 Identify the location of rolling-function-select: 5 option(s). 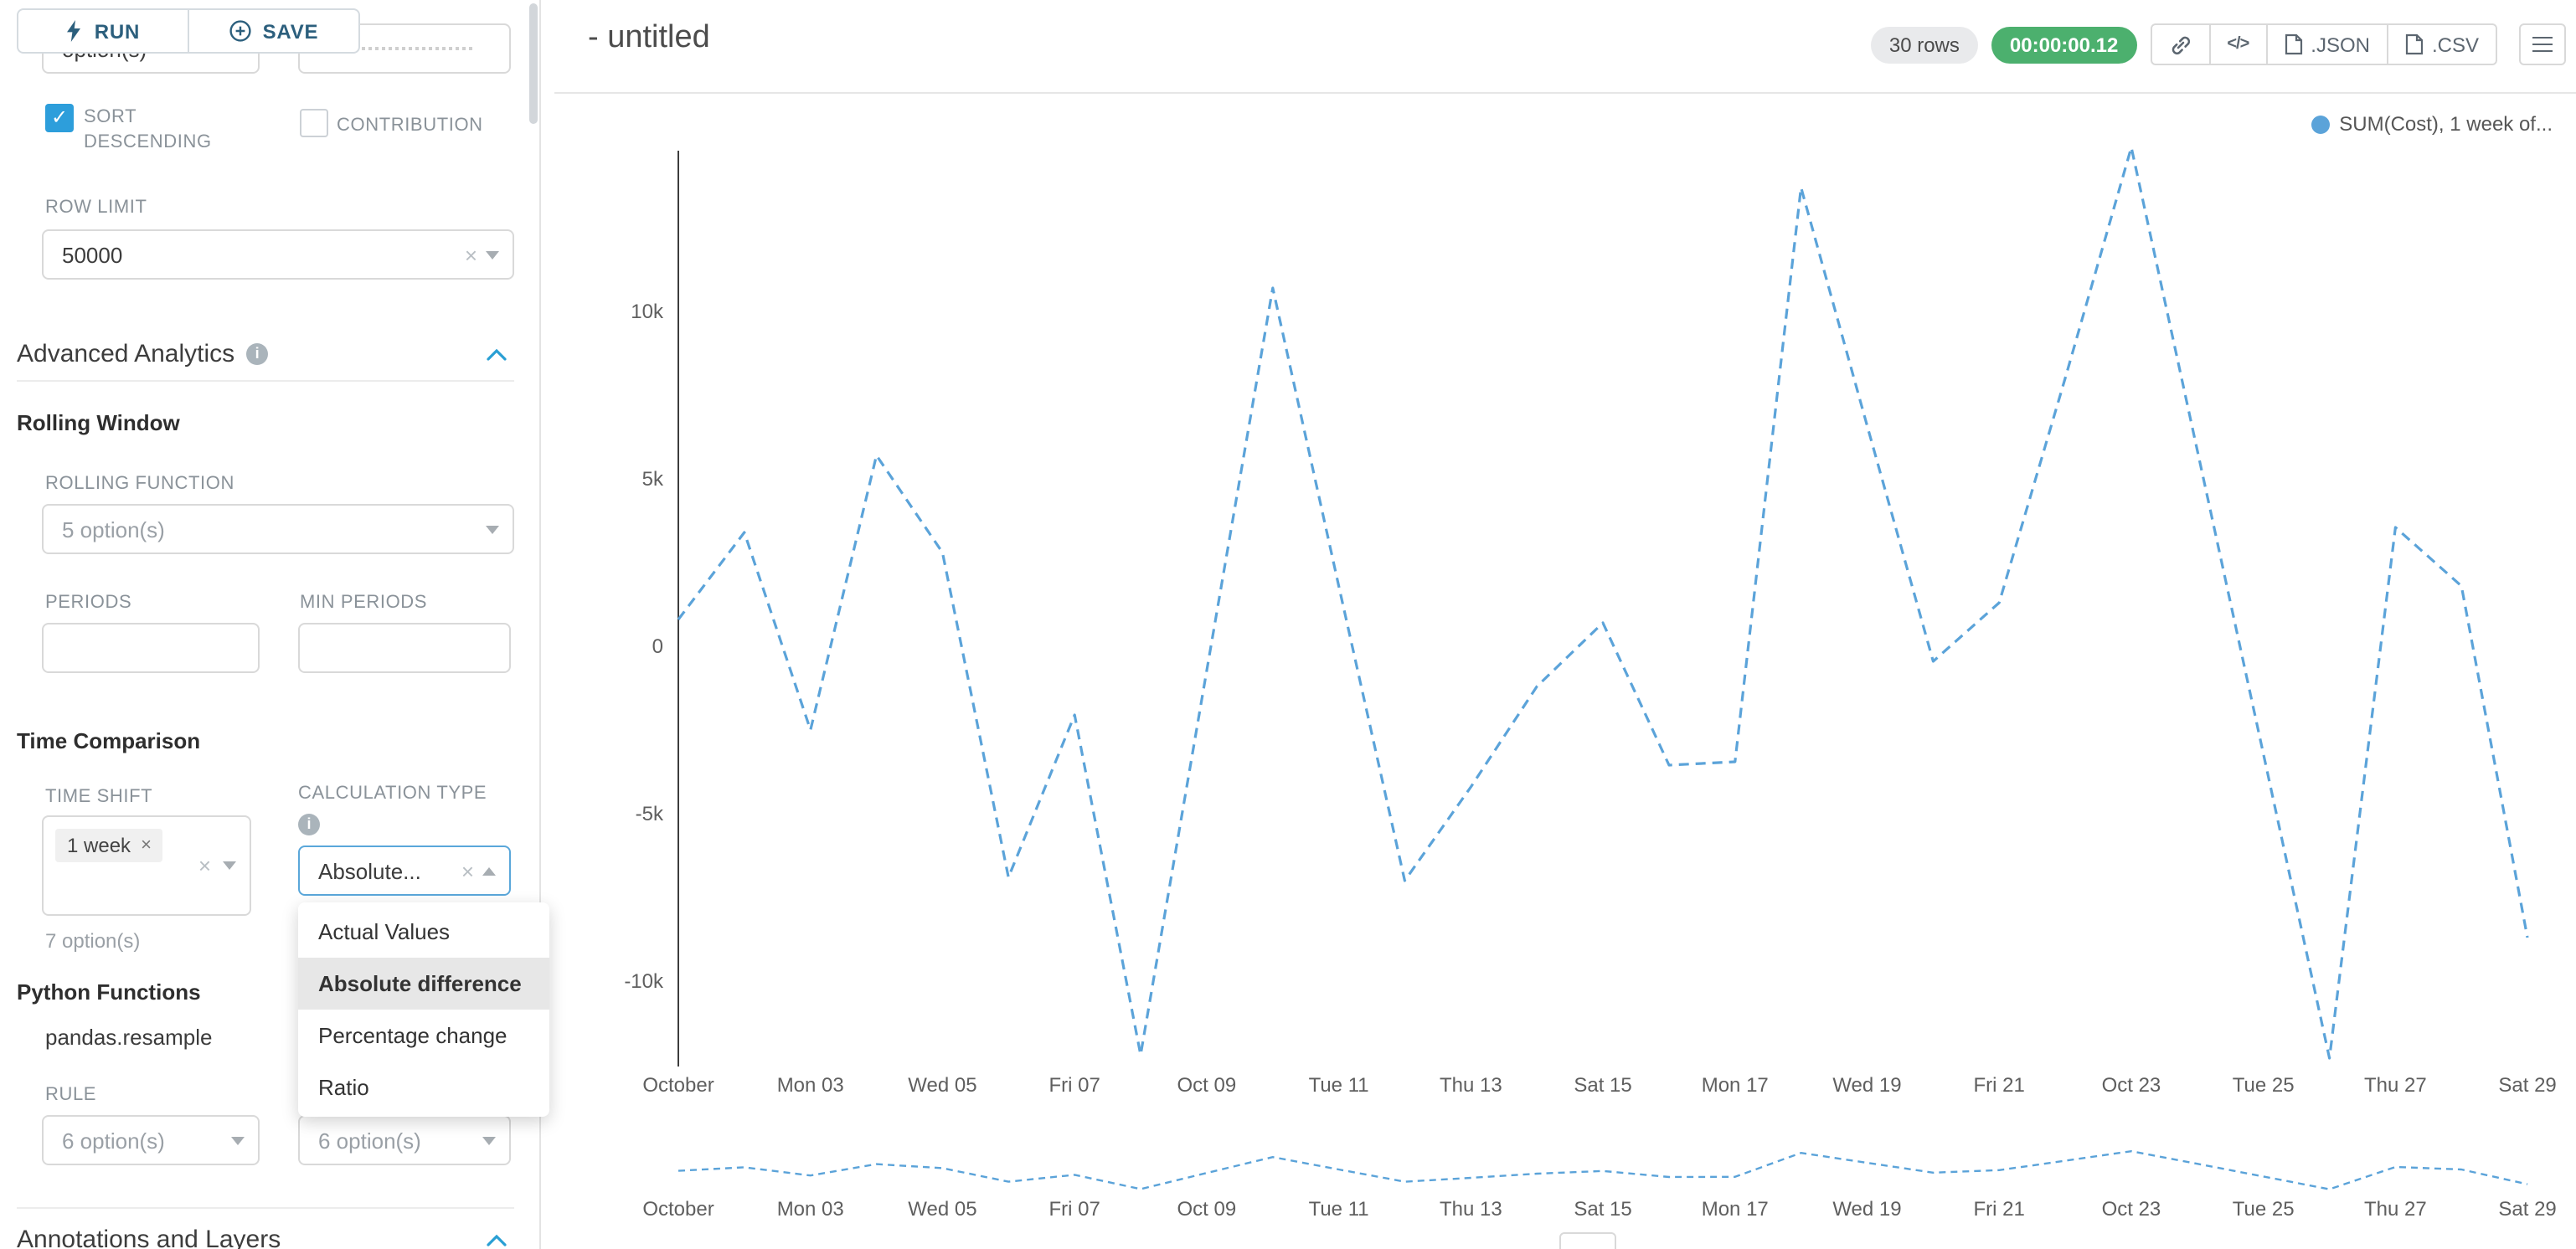
(278, 529).